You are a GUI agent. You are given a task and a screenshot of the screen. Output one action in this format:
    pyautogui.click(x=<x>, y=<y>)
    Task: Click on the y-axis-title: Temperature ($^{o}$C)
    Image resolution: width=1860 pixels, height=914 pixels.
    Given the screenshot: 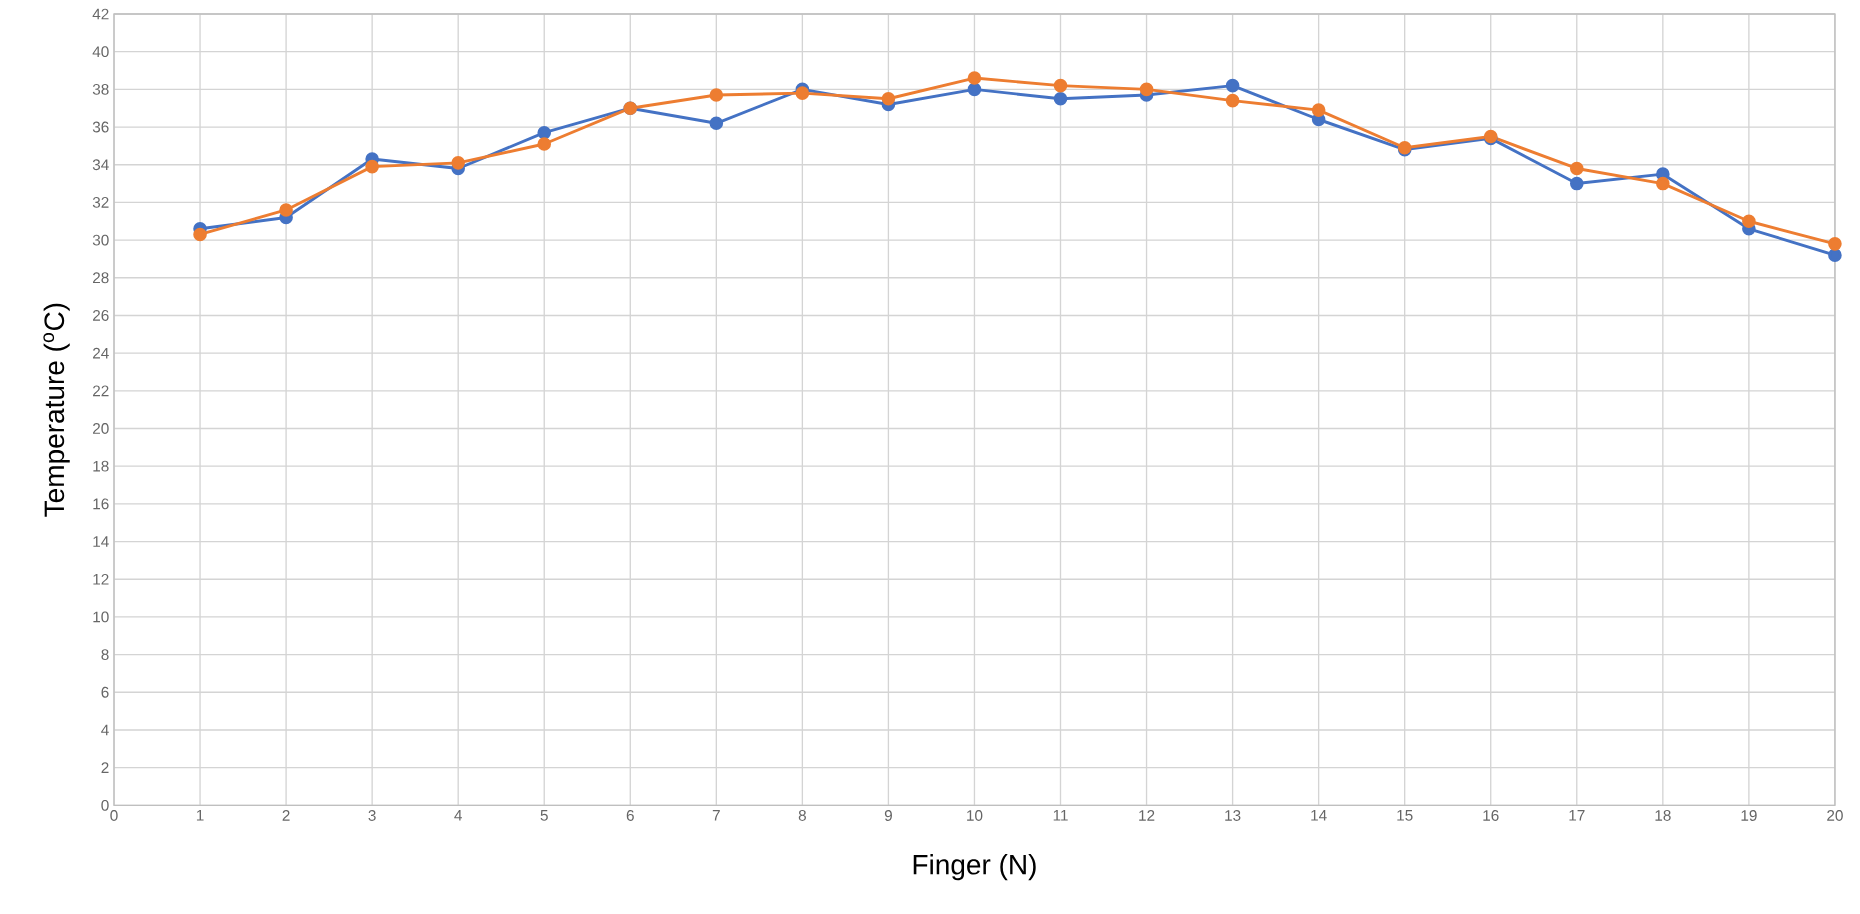 What is the action you would take?
    pyautogui.click(x=56, y=410)
    